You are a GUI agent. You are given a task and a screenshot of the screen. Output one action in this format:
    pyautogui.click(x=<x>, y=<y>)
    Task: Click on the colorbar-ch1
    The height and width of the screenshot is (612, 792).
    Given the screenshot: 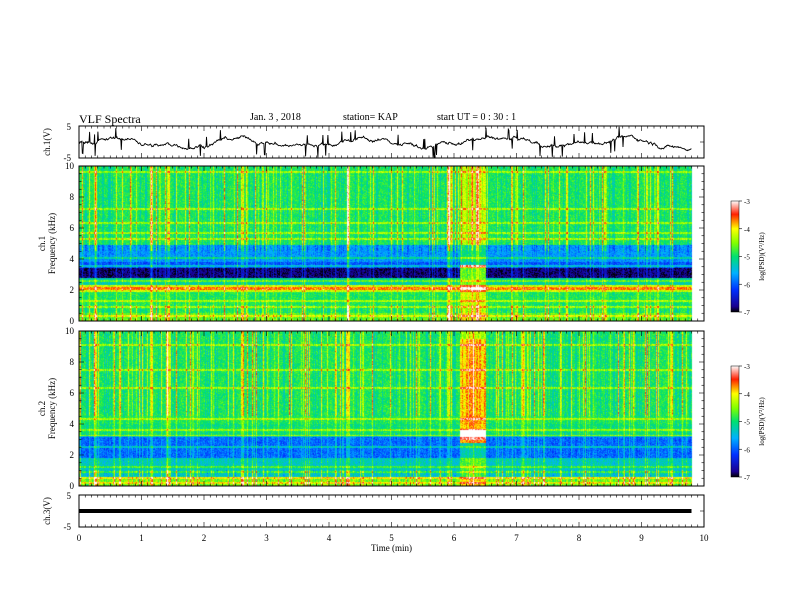 What is the action you would take?
    pyautogui.click(x=735, y=256)
    